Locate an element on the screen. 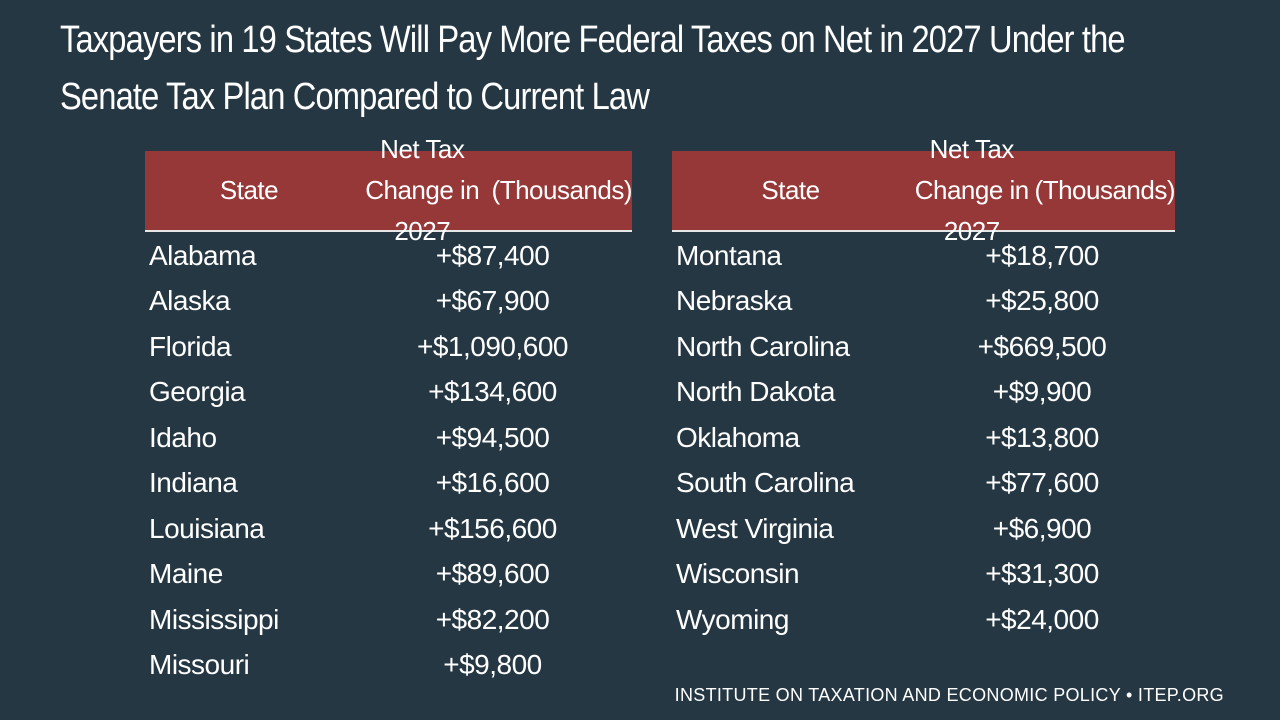 This screenshot has width=1280, height=720. state-name-cell: Wisconsin is located at coordinates (738, 574).